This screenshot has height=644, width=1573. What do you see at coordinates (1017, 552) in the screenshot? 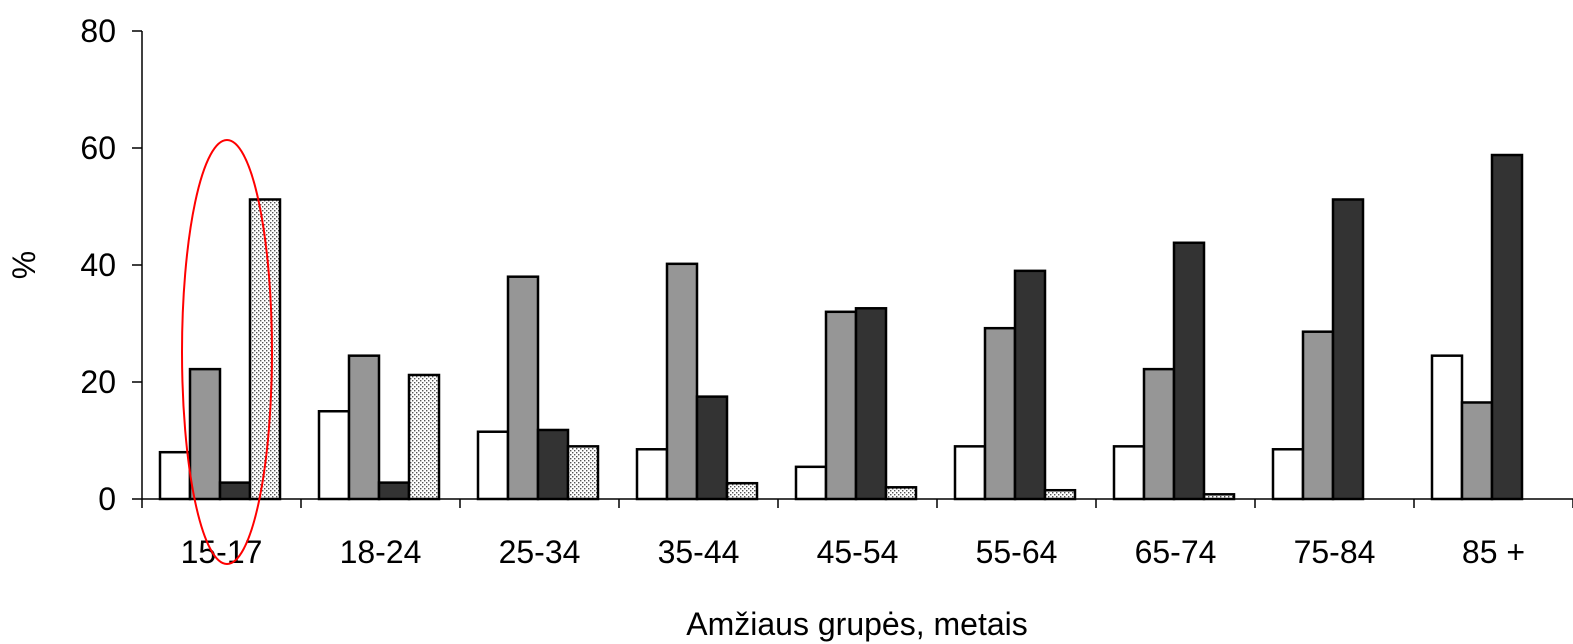
I see `x-tick-label: 55-64` at bounding box center [1017, 552].